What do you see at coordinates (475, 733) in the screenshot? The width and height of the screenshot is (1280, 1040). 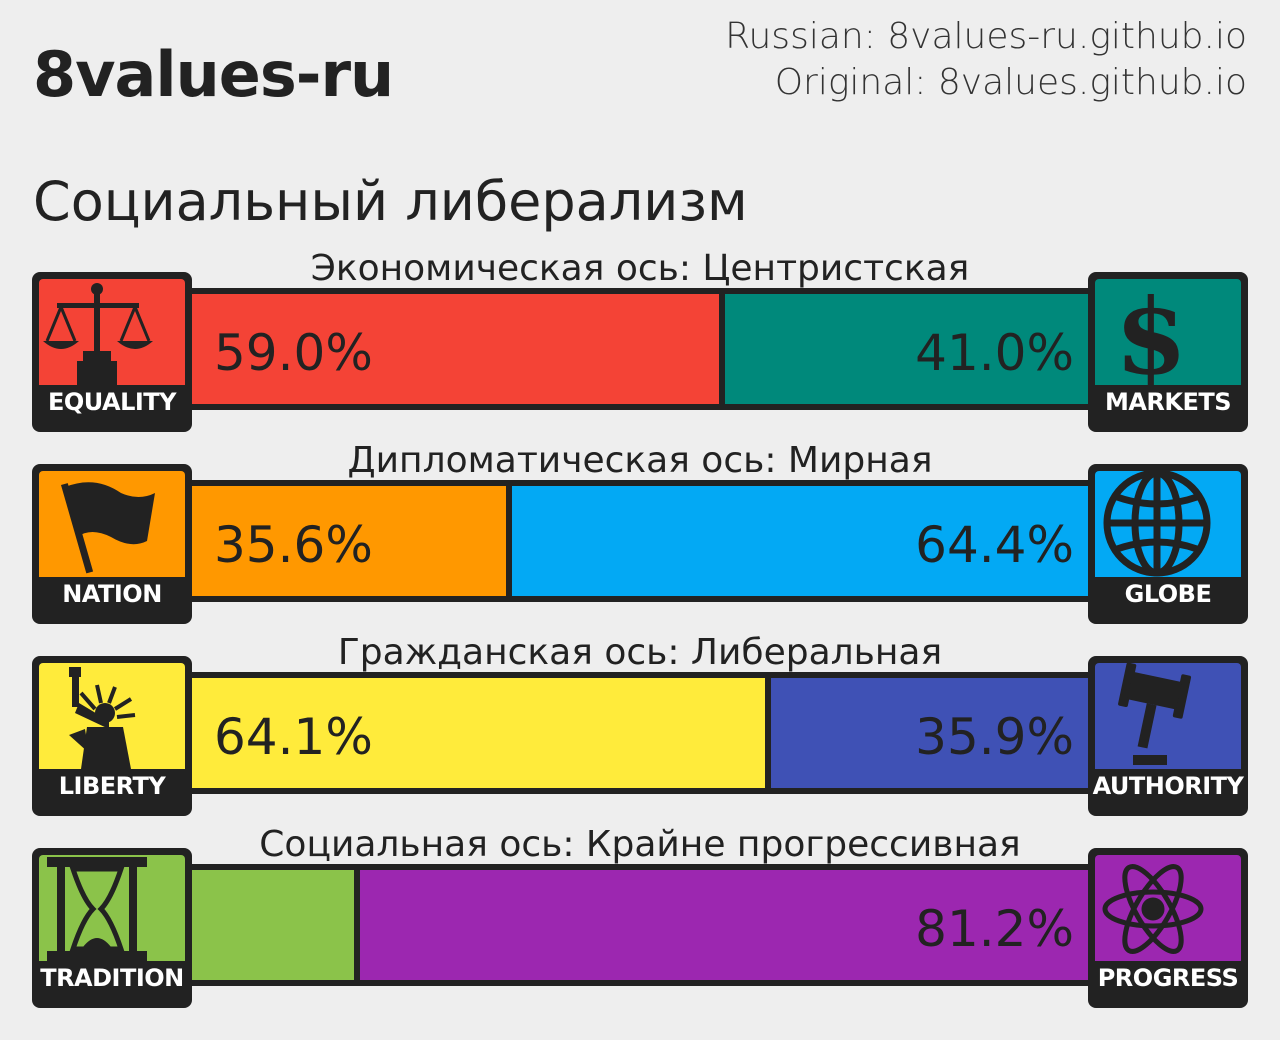 I see `bar-segment-liberty: 64.1%` at bounding box center [475, 733].